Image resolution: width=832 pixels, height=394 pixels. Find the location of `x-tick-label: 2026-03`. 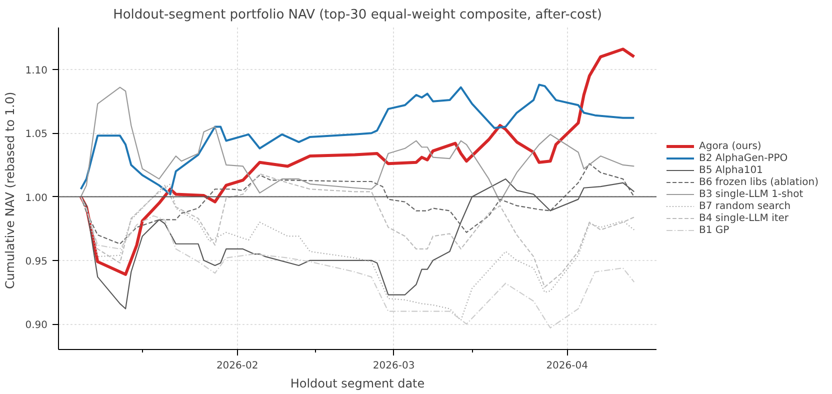

x-tick-label: 2026-03 is located at coordinates (393, 366).